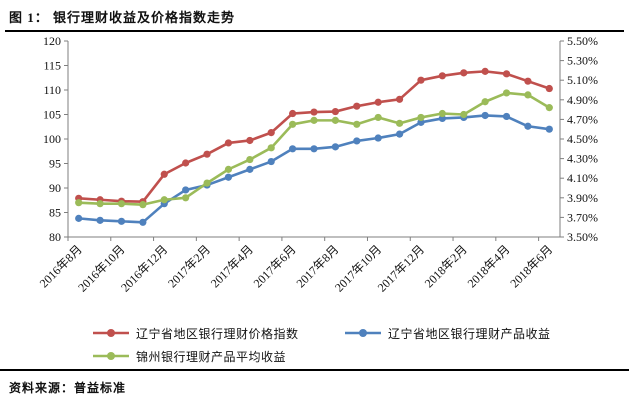 The height and width of the screenshot is (405, 629). Describe the element at coordinates (582, 139) in the screenshot. I see `right-axis-tick-label: 4.50%` at that location.